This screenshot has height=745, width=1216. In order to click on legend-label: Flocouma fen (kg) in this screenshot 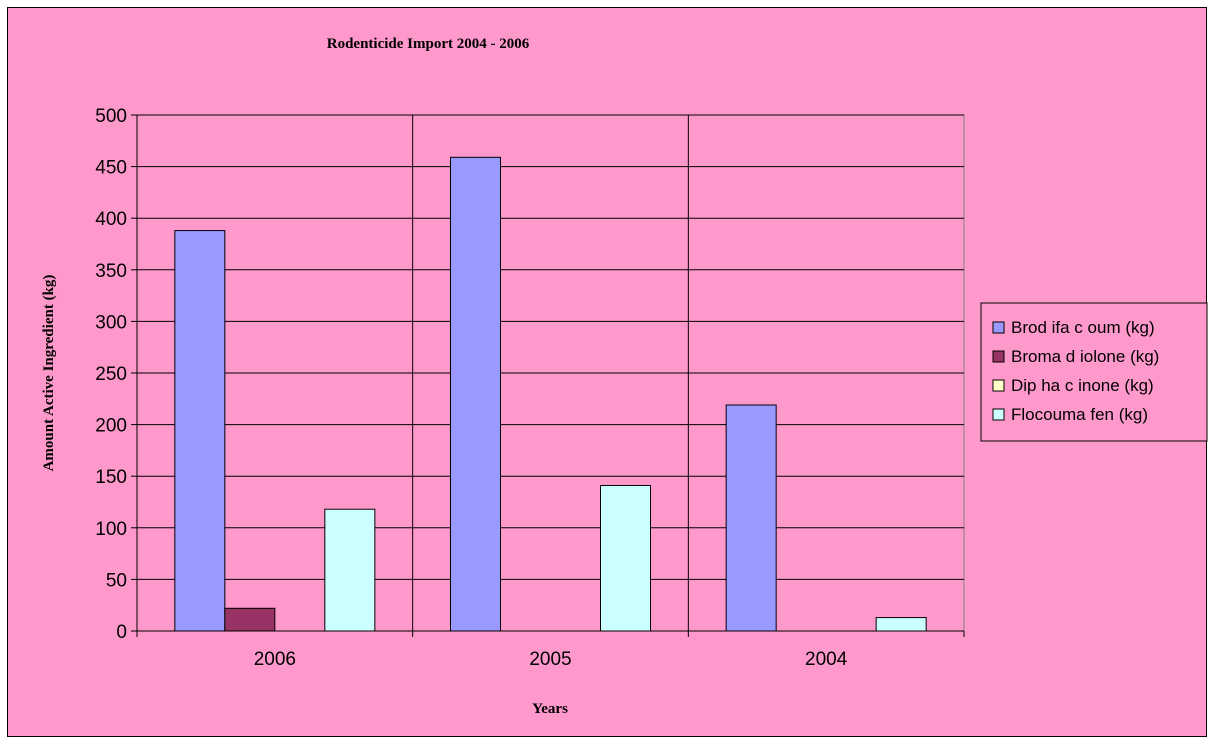, I will do `click(1079, 414)`.